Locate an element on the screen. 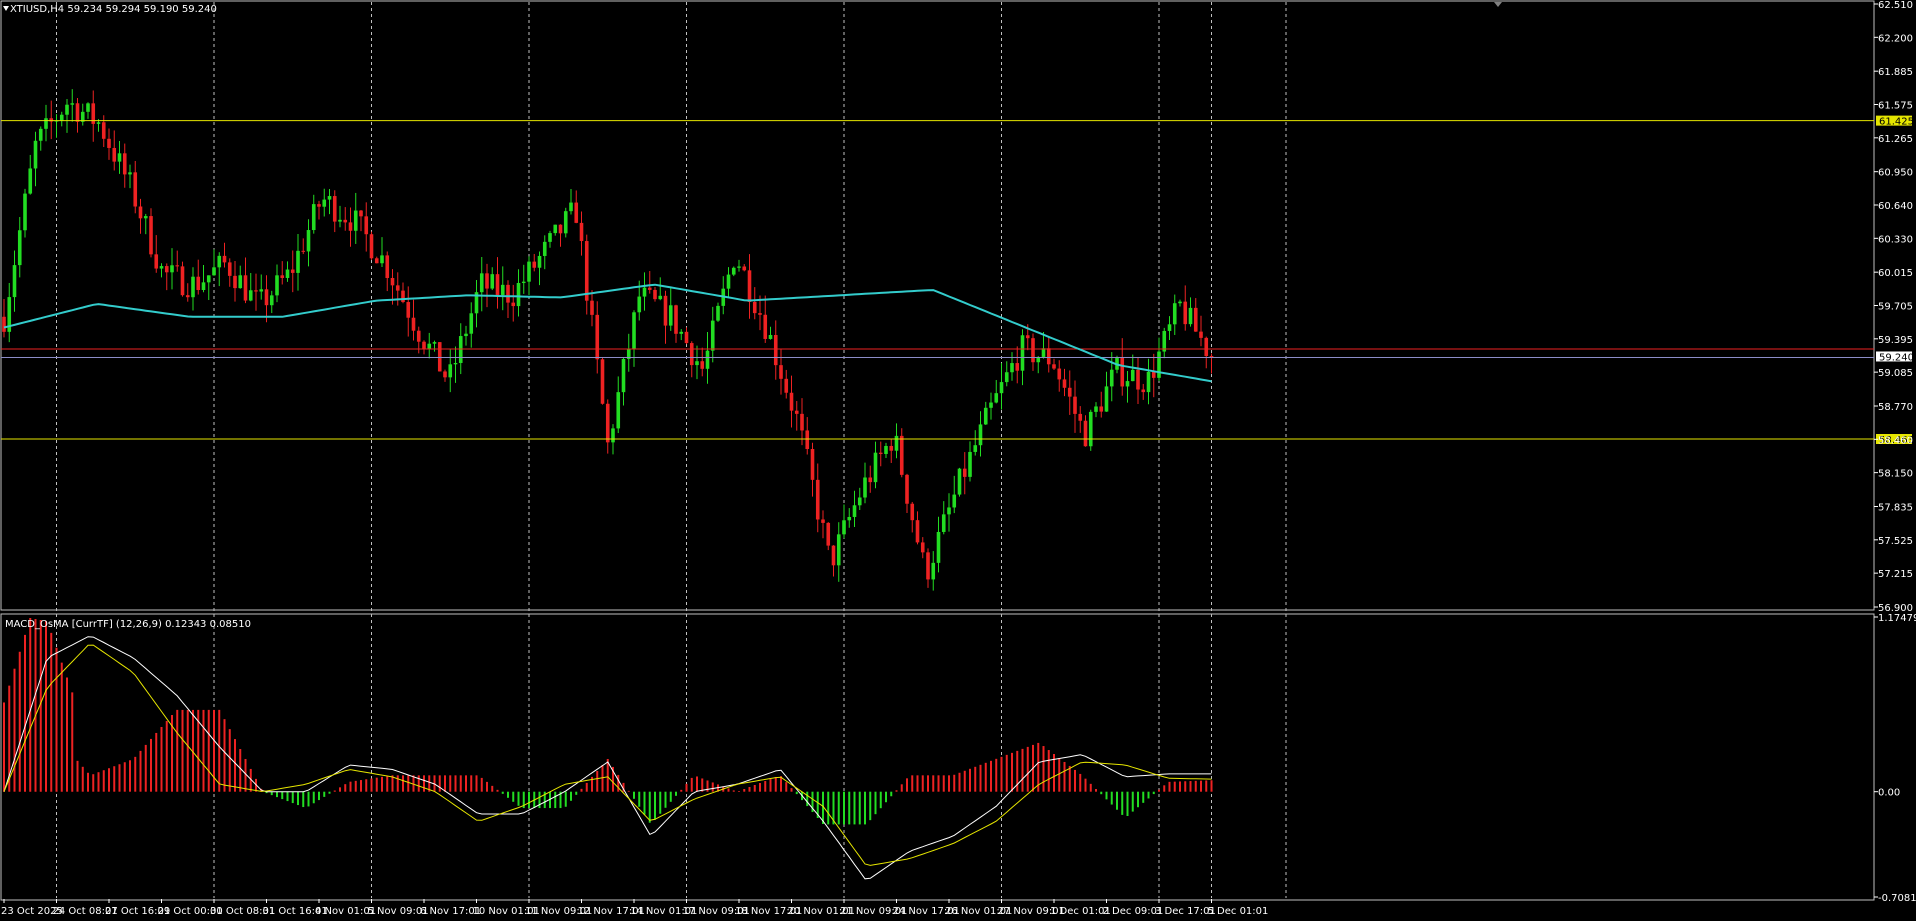  indicator-tick-label: 0.00 is located at coordinates (1889, 793).